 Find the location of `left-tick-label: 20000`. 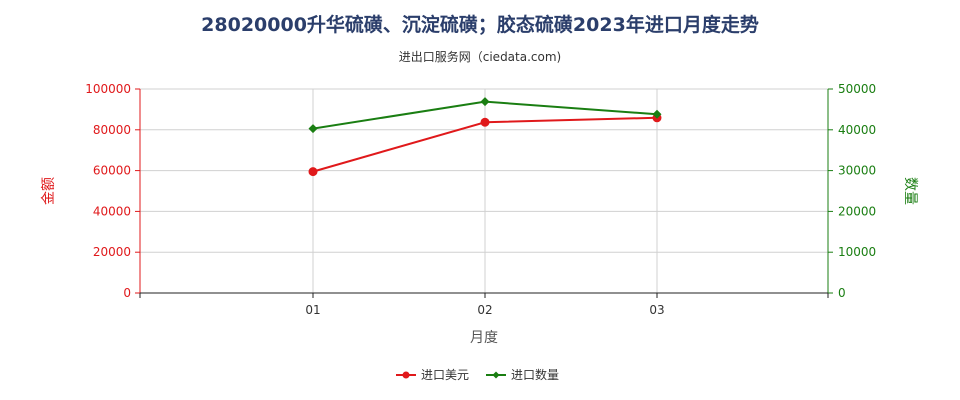

left-tick-label: 20000 is located at coordinates (112, 252).